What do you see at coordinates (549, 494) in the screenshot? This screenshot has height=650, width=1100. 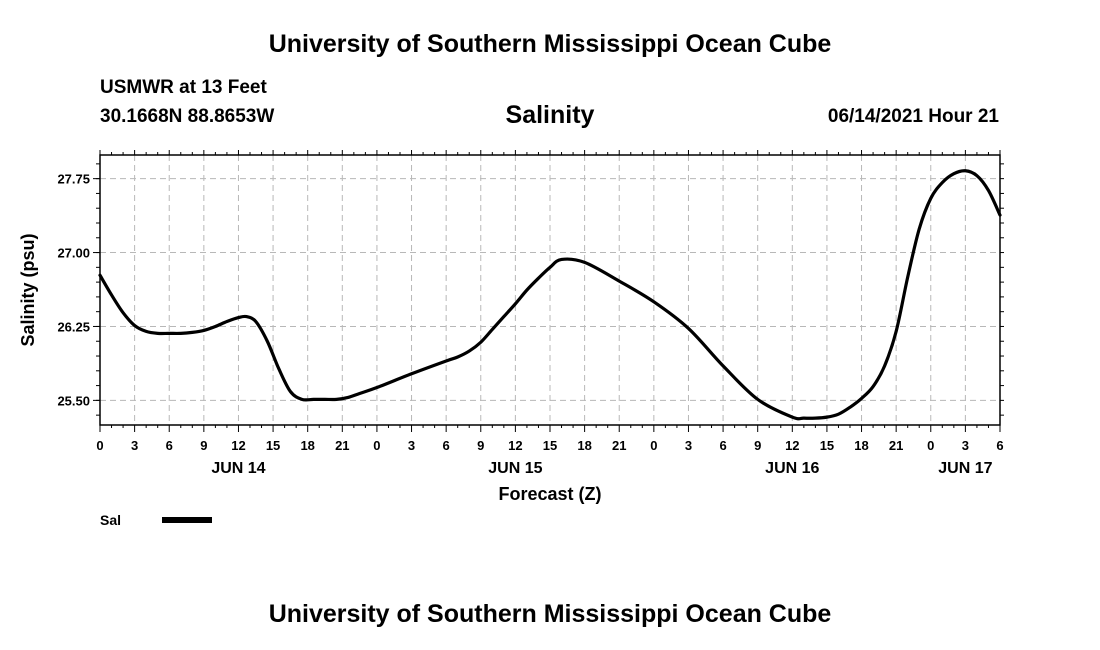 I see `x-axis-title: Forecast (Z)` at bounding box center [549, 494].